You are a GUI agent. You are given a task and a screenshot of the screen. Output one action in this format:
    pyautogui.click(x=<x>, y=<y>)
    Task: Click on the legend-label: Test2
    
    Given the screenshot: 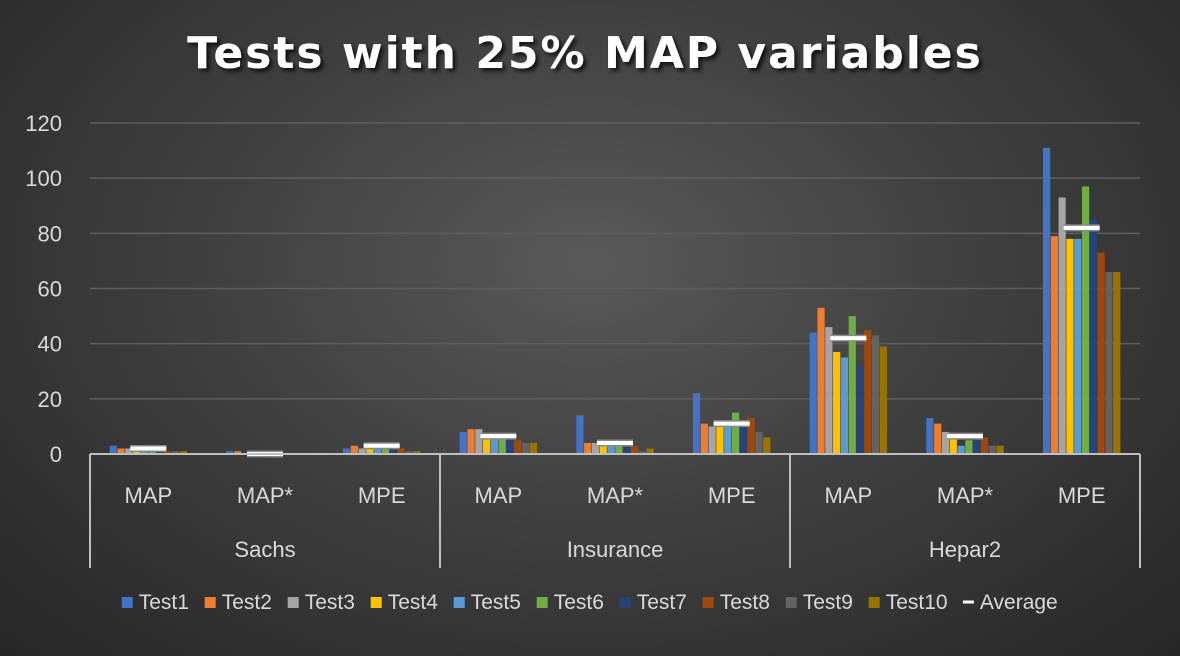 What is the action you would take?
    pyautogui.click(x=247, y=602)
    